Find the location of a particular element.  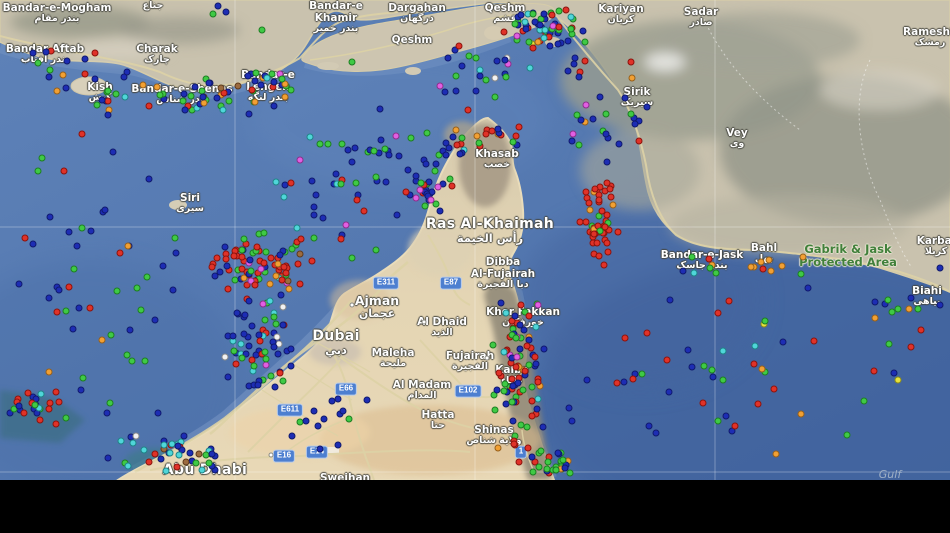

ship-dot-white is located at coordinates (277, 337).